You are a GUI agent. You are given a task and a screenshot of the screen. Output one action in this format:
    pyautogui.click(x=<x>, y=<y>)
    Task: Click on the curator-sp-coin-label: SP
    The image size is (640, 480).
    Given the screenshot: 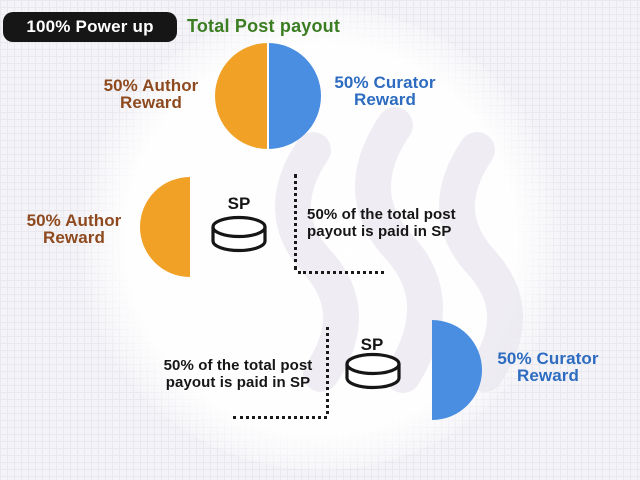 What is the action you would take?
    pyautogui.click(x=372, y=344)
    